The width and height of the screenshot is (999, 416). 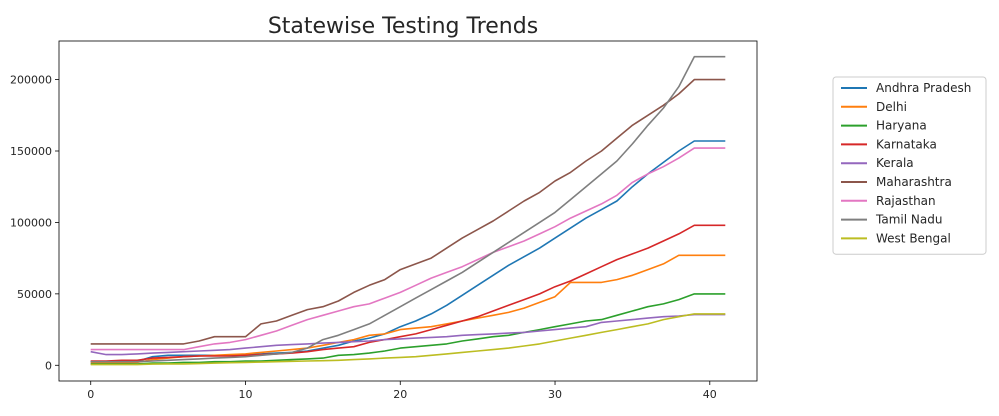 What do you see at coordinates (403, 26) in the screenshot?
I see `chart-title: Statewise Testing Trends` at bounding box center [403, 26].